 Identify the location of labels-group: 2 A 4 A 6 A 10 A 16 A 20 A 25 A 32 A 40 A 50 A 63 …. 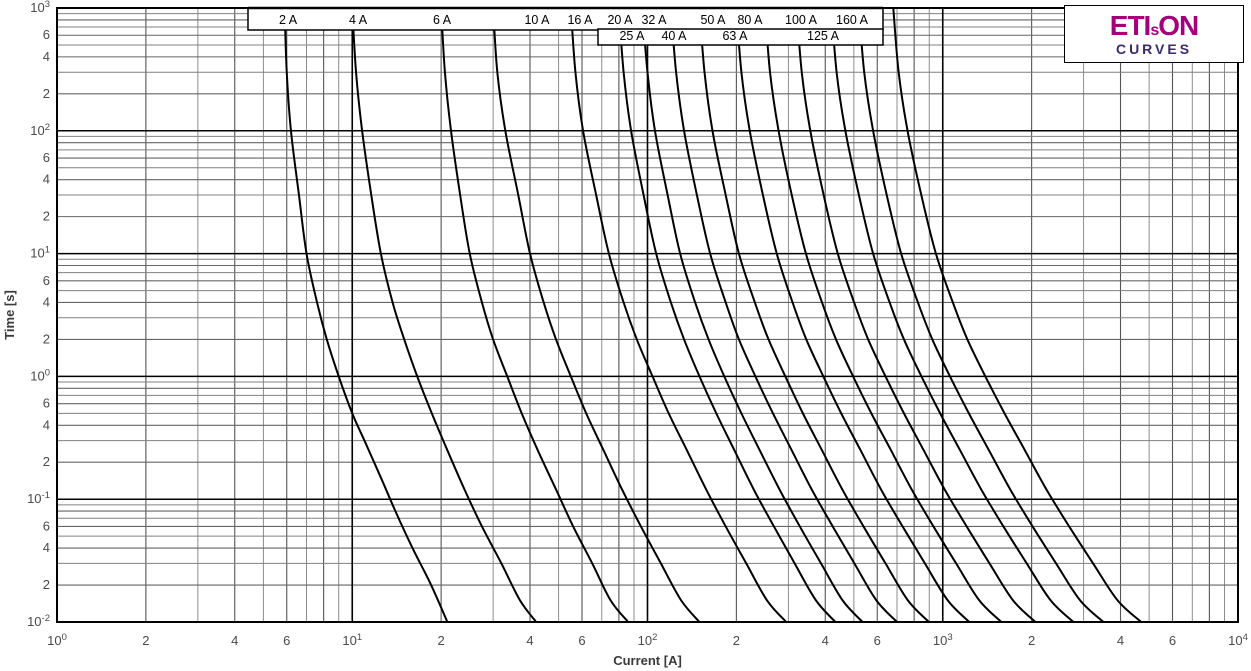
(574, 28).